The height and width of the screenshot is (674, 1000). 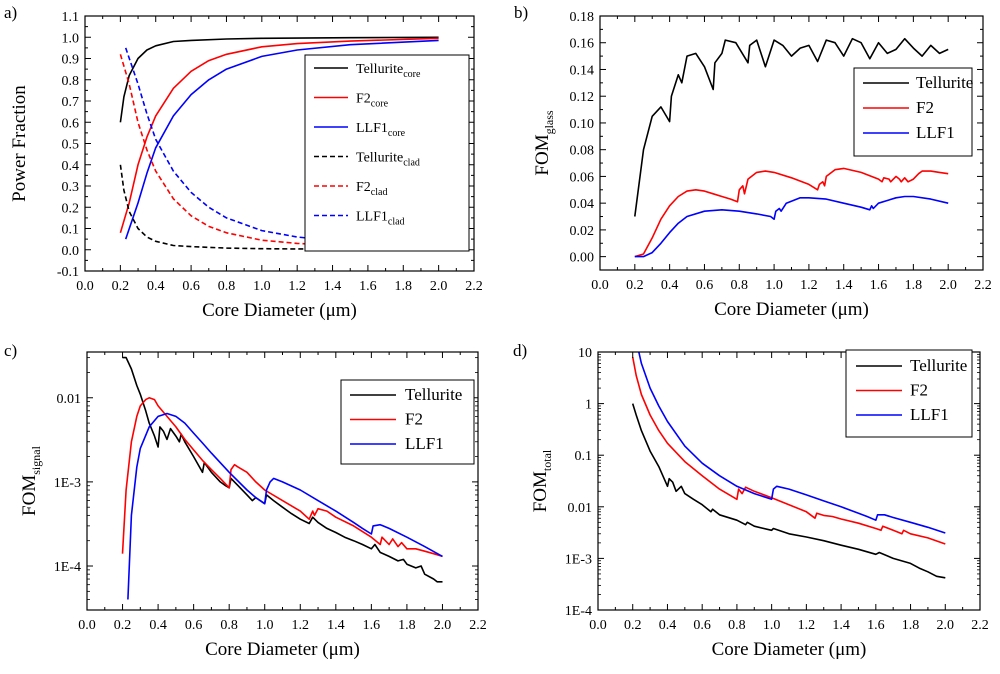 I want to click on panel-label: b), so click(x=521, y=12).